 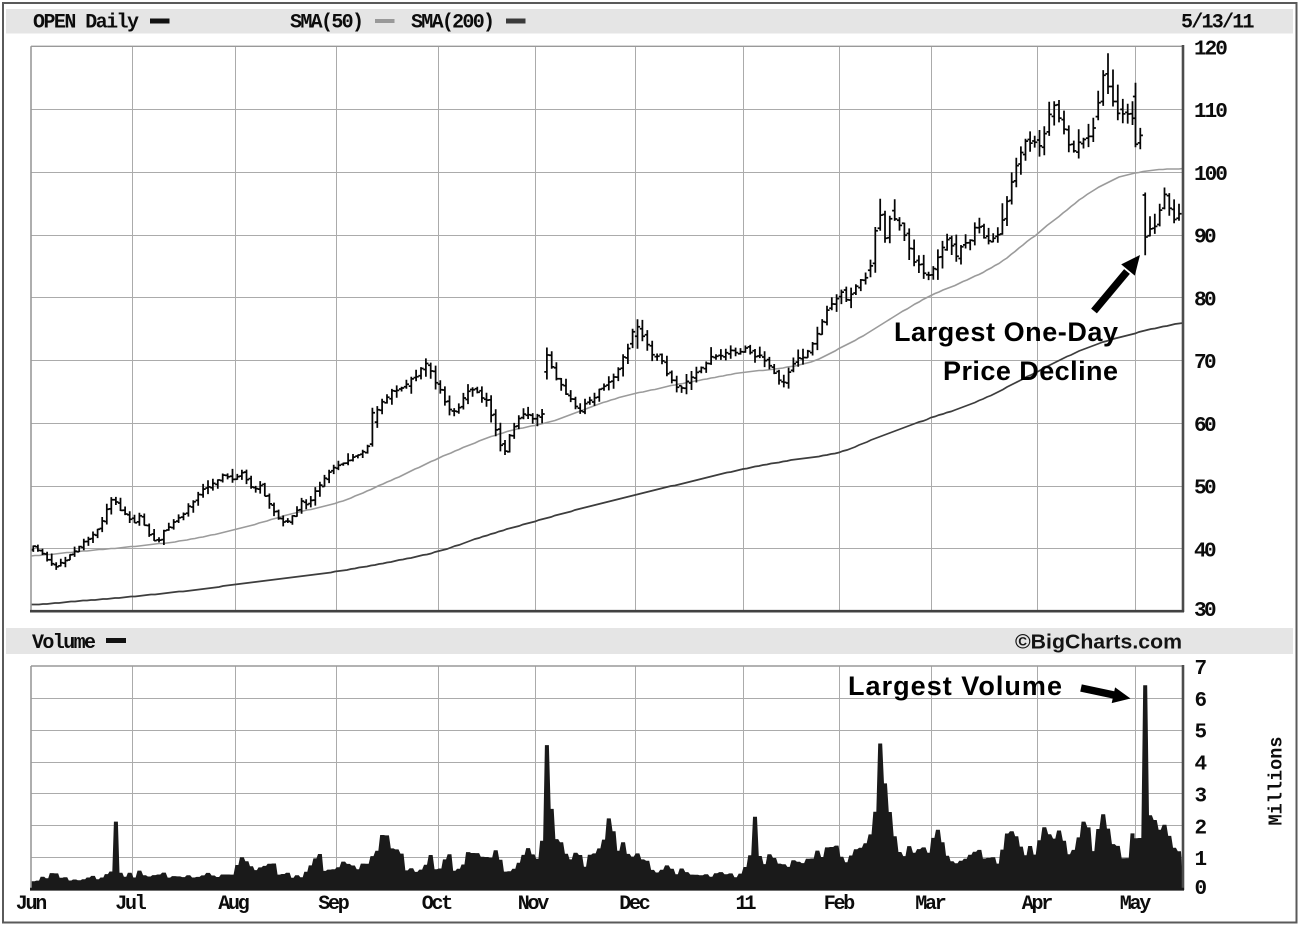 I want to click on svg-text: 0, so click(x=1201, y=889).